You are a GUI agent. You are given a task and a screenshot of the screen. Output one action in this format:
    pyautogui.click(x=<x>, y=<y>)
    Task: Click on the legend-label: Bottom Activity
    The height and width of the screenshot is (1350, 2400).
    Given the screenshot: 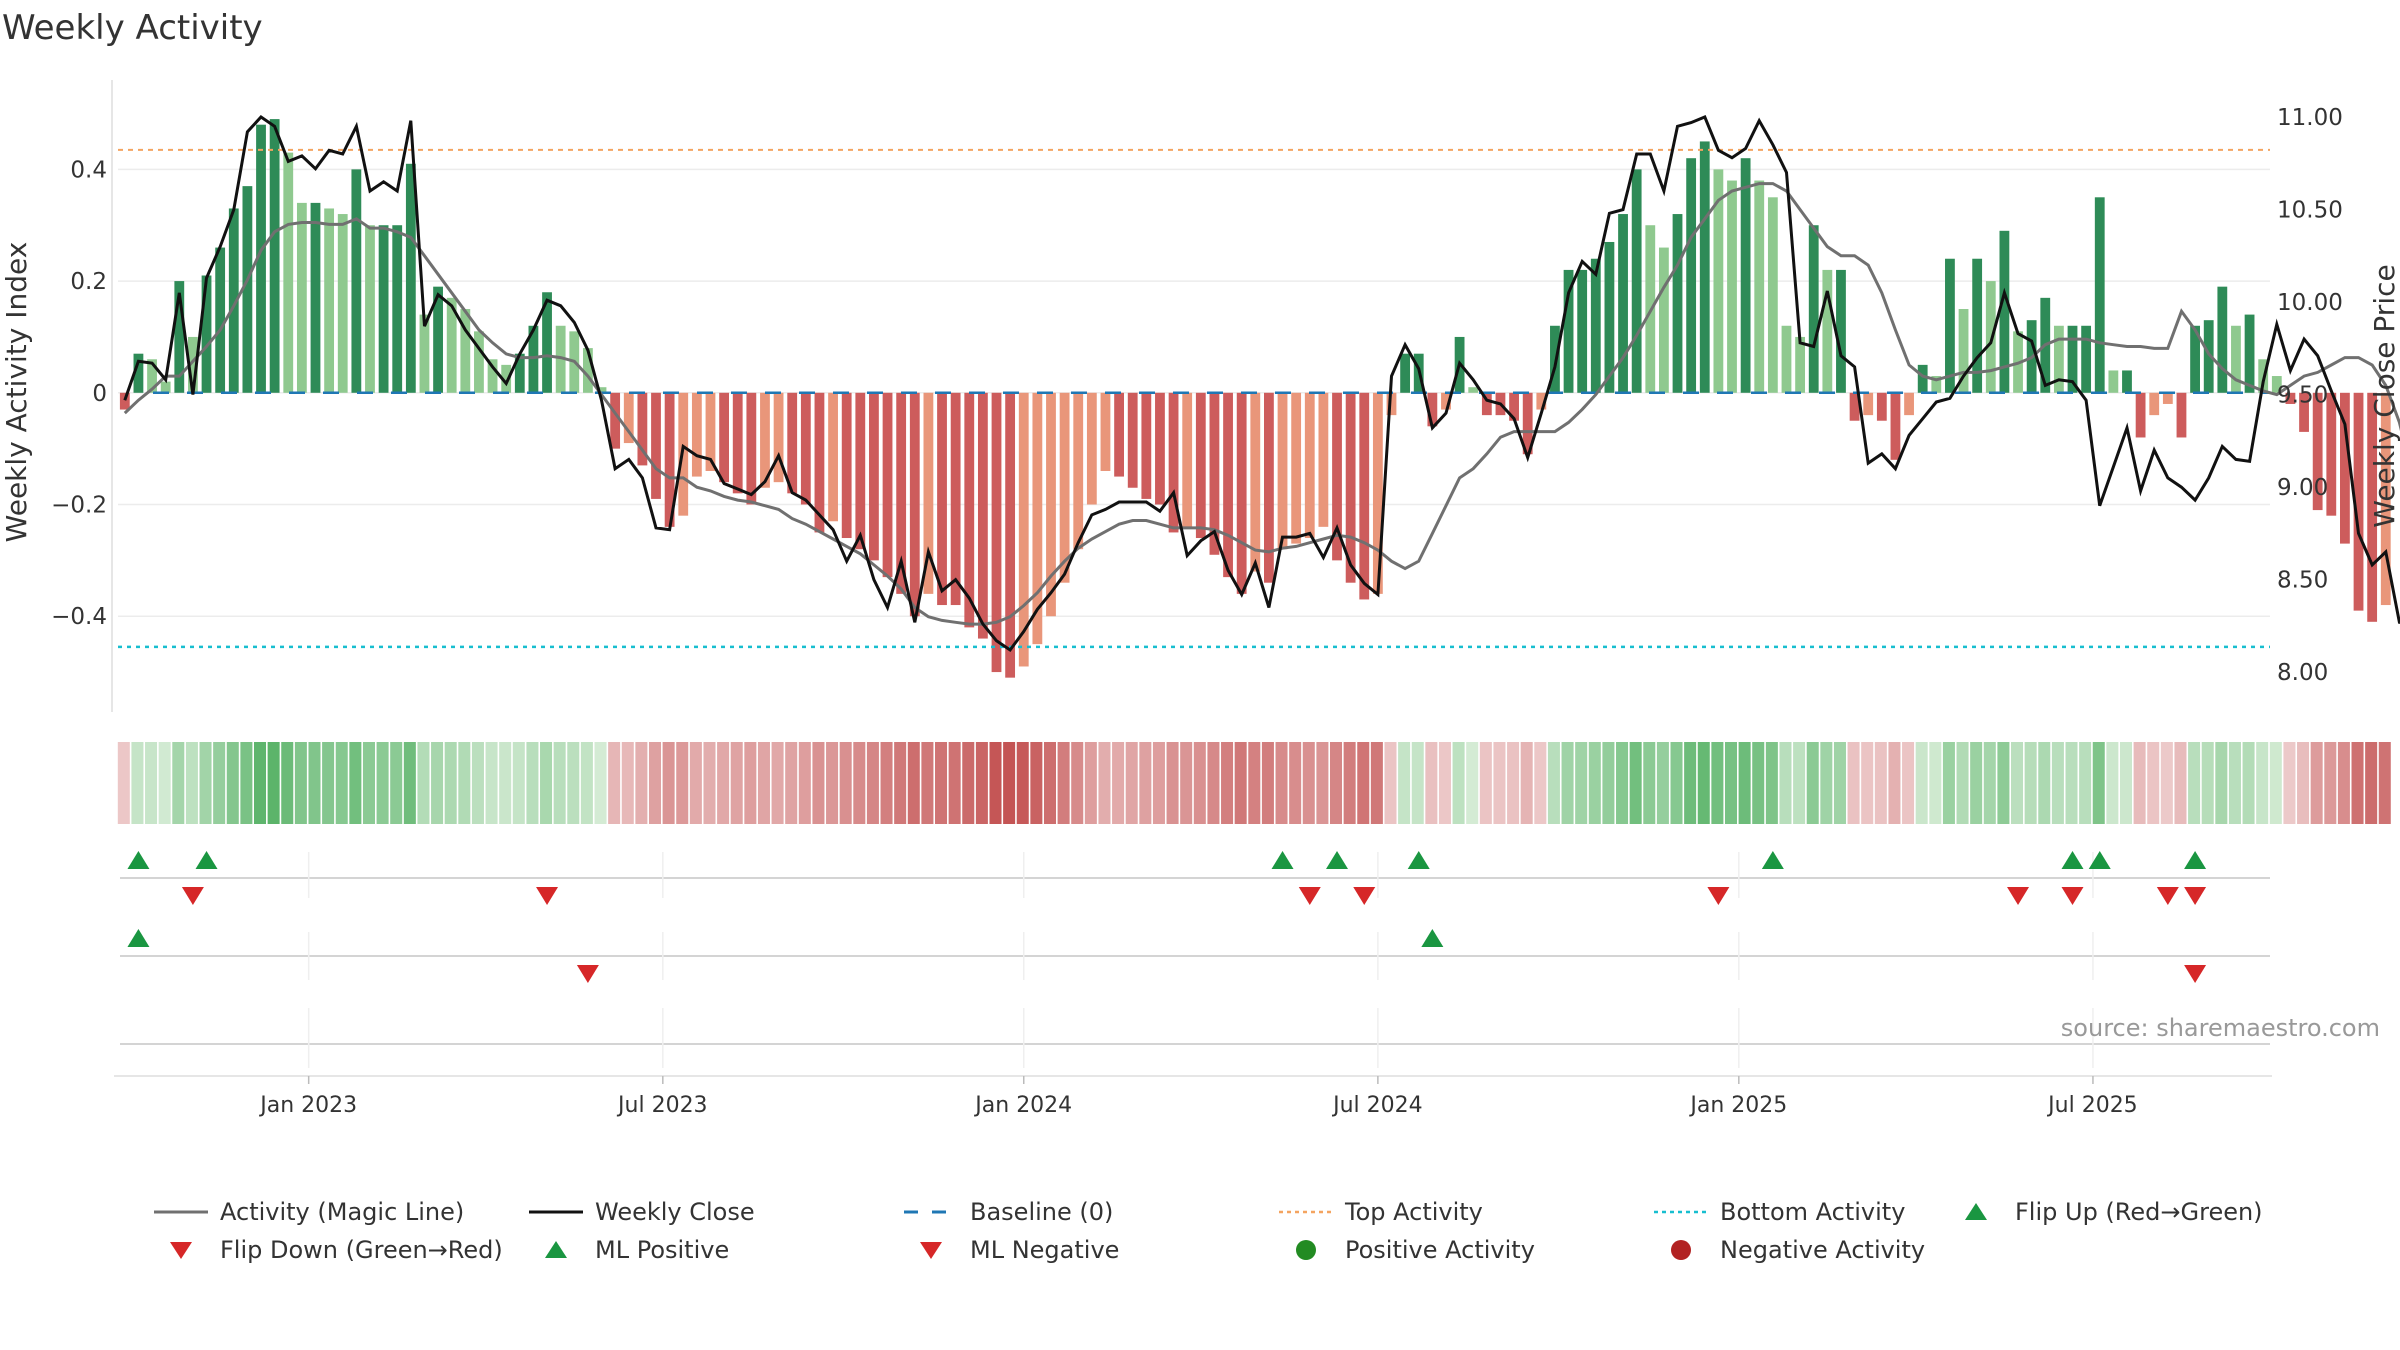 What is the action you would take?
    pyautogui.click(x=1813, y=1212)
    